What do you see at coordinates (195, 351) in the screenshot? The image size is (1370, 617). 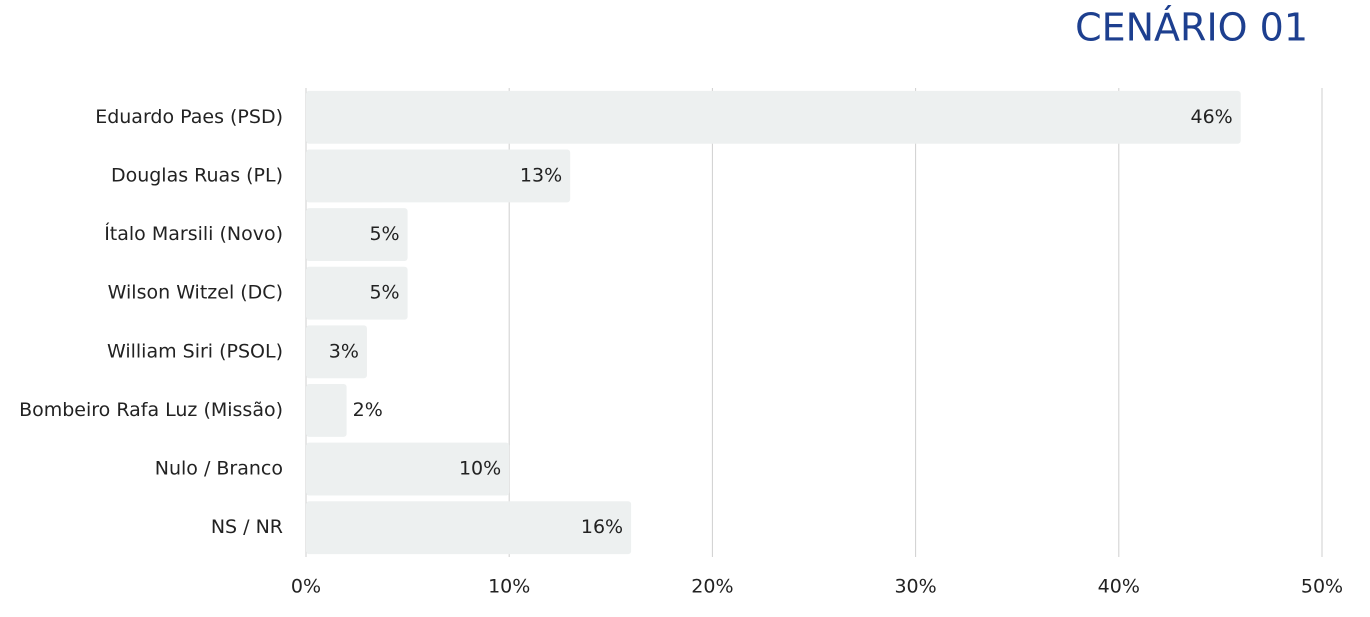 I see `y-tick-label: William Siri (PSOL)` at bounding box center [195, 351].